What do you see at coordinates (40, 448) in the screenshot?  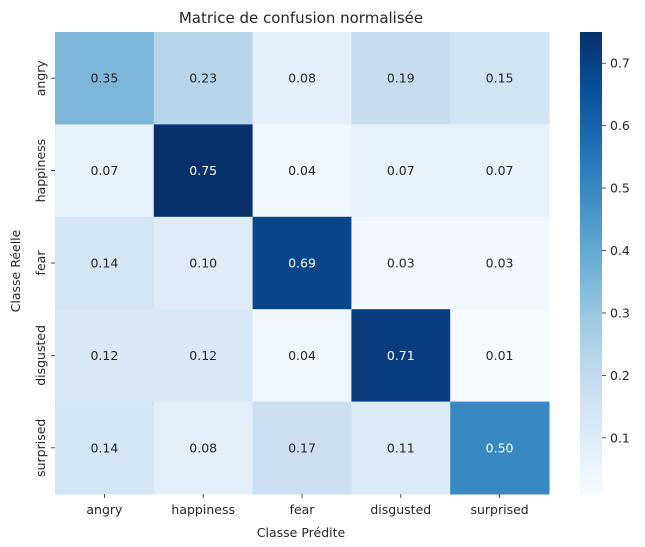 I see `y-tick-label: surprised` at bounding box center [40, 448].